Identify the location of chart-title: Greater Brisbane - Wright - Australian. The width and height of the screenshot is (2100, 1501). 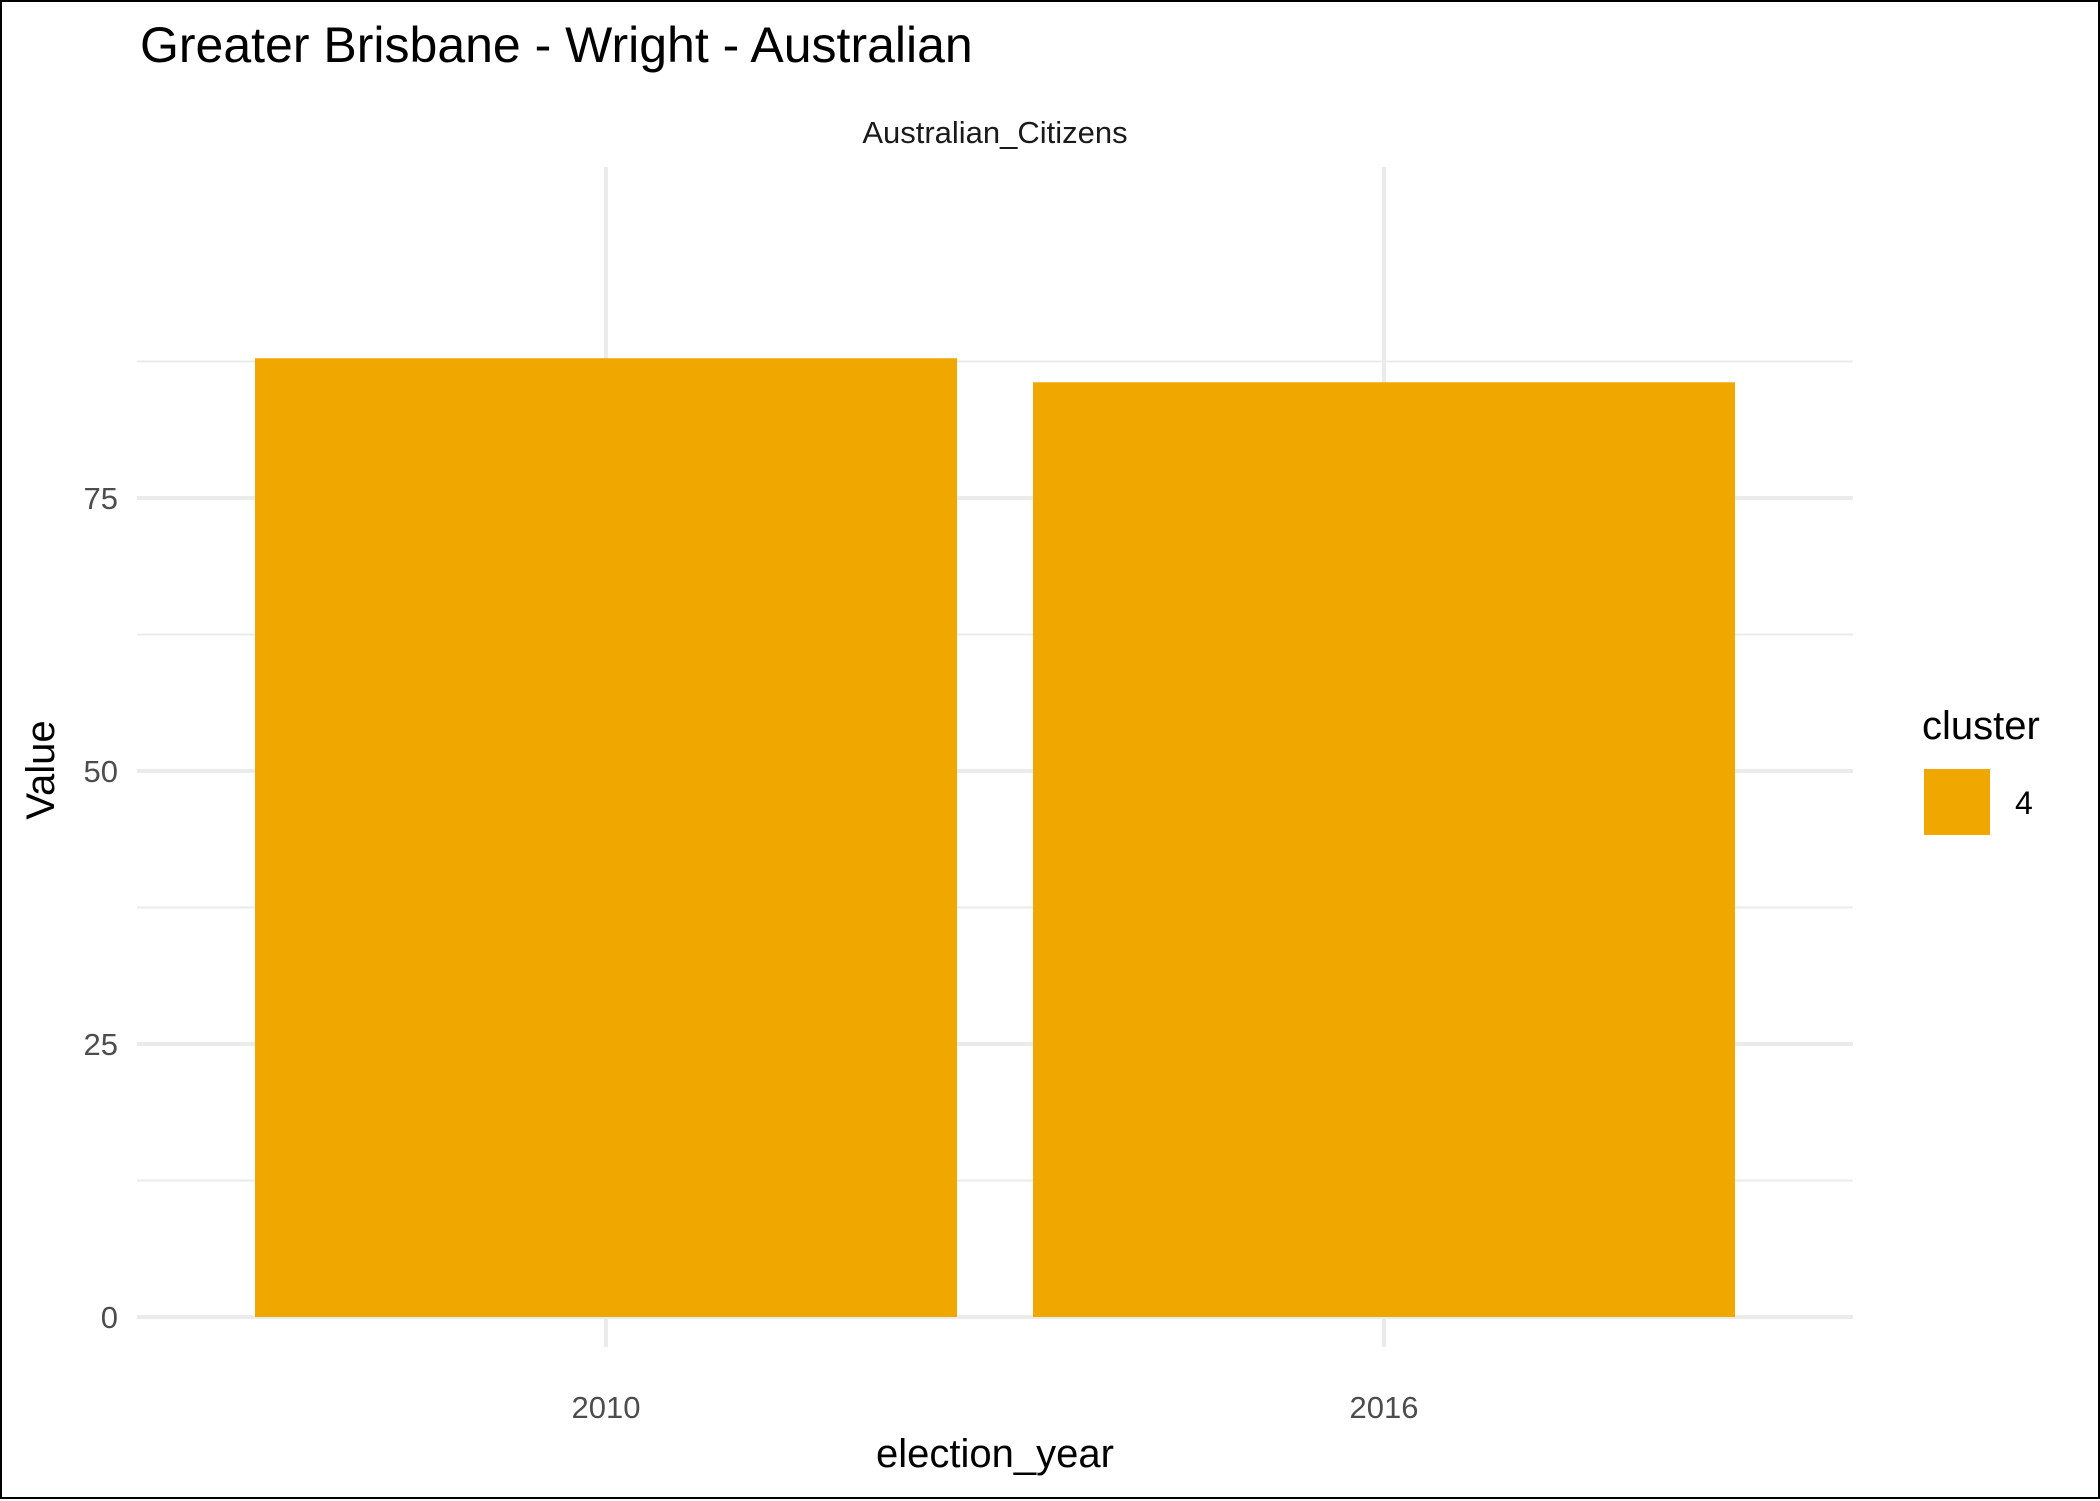
(556, 45).